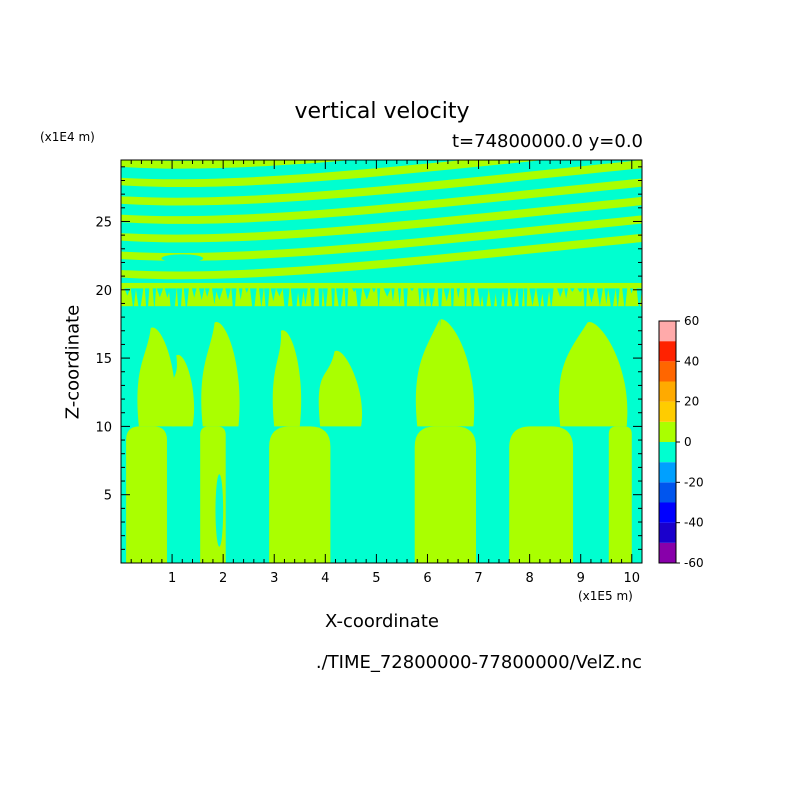 The image size is (804, 804). What do you see at coordinates (67, 137) in the screenshot?
I see `y-axis-unit: (x1E4 m)` at bounding box center [67, 137].